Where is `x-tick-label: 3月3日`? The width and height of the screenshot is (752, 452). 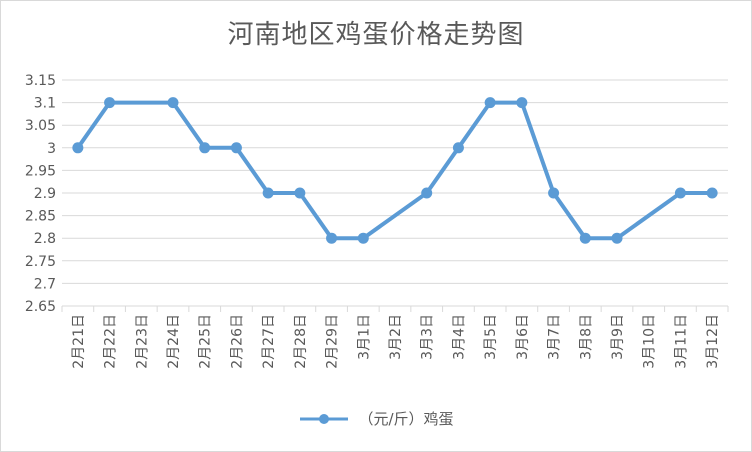 x-tick-label: 3月3日 is located at coordinates (428, 337).